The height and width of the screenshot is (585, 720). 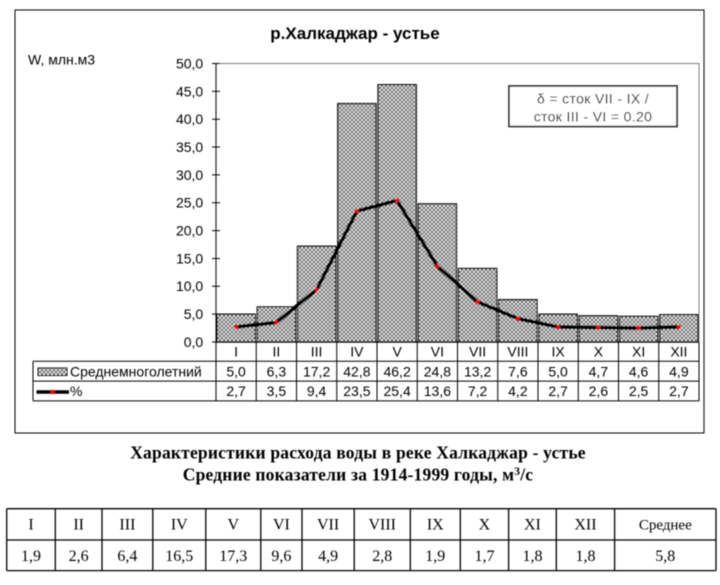 I want to click on svg-text: 2,5, so click(x=639, y=391).